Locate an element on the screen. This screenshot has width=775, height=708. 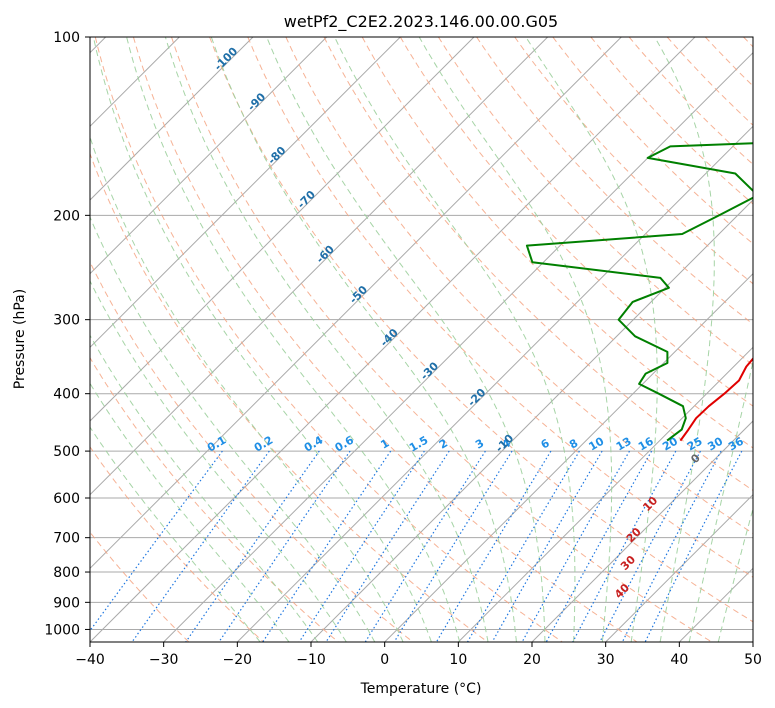
y-tick-label: 100 is located at coordinates (66, 38).